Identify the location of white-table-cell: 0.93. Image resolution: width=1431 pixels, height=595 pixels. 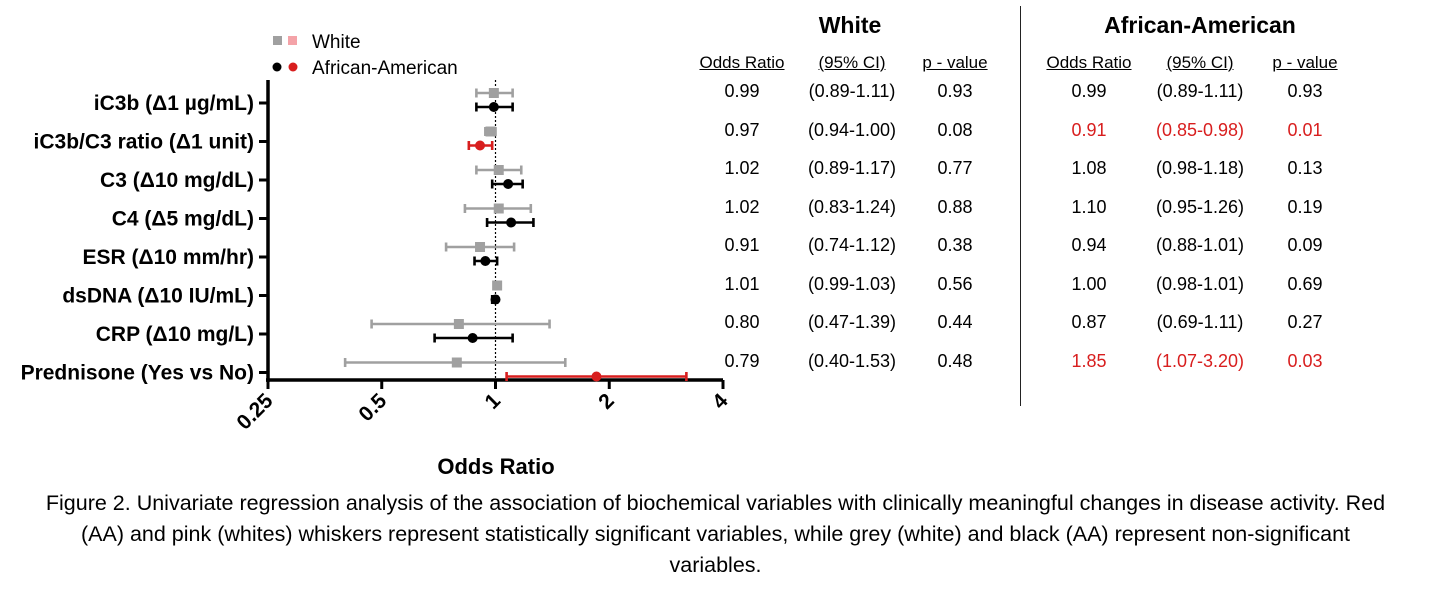
(955, 91).